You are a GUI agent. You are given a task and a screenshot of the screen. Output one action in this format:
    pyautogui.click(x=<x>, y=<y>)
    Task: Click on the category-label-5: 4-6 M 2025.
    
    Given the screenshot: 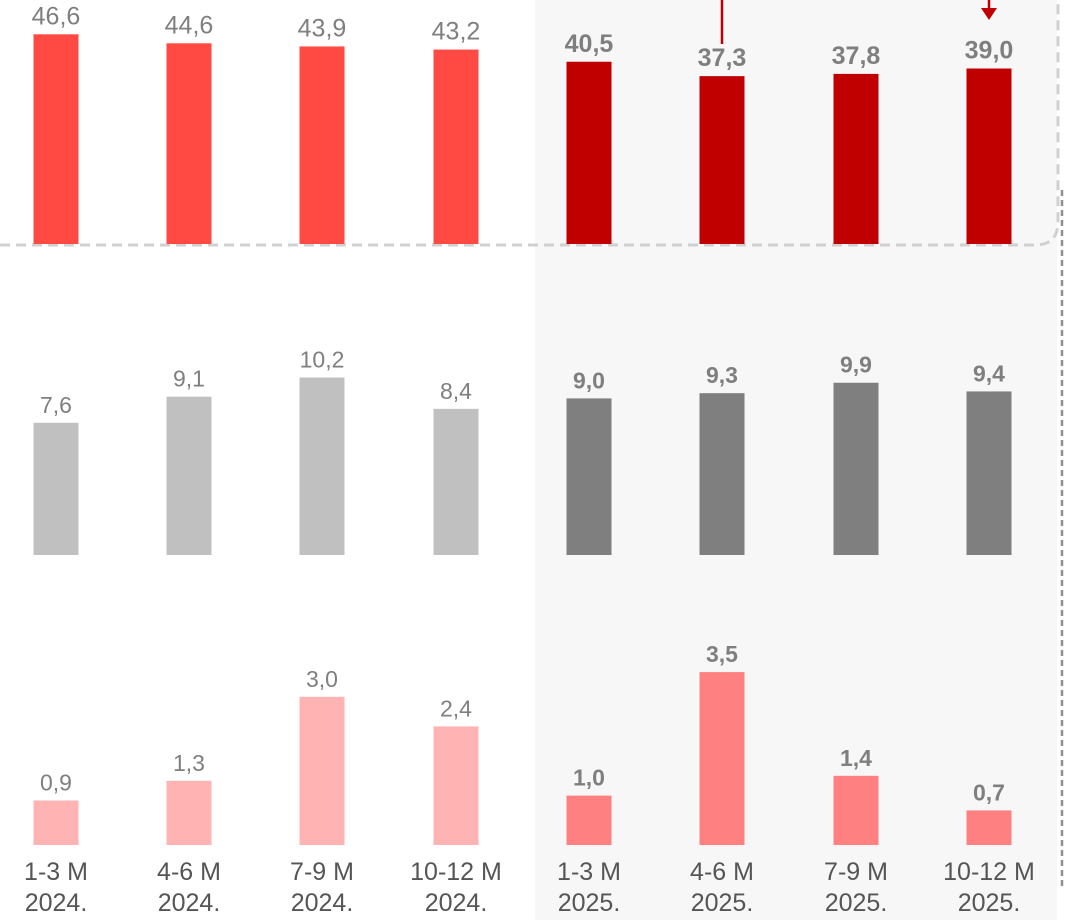 What is the action you would take?
    pyautogui.click(x=722, y=887)
    